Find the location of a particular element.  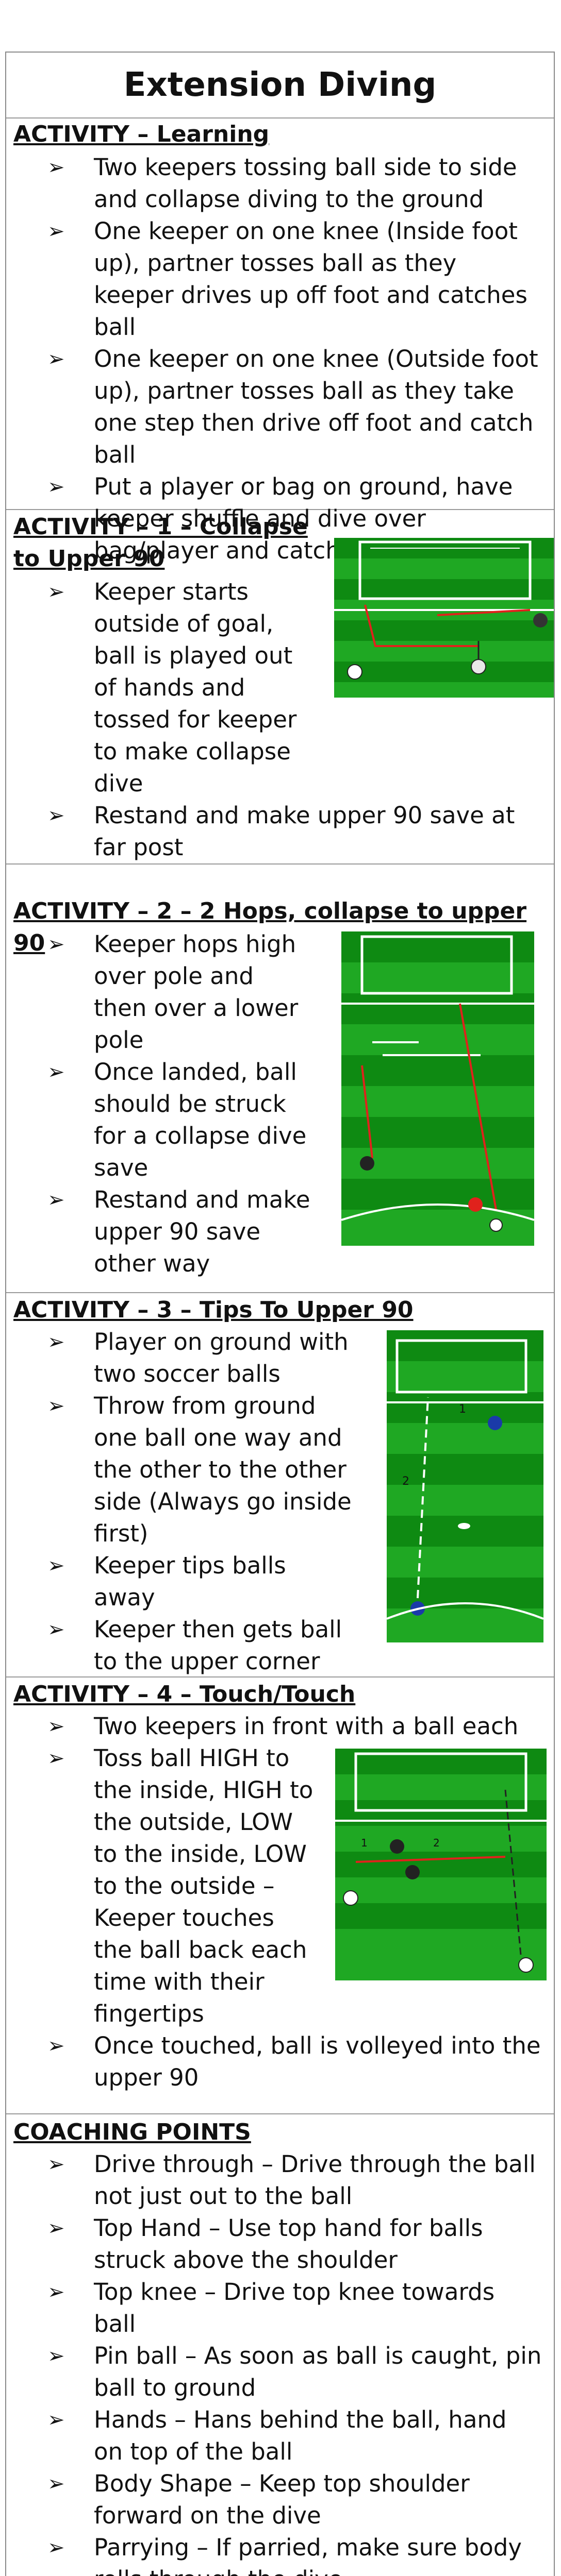

list-item: Top knee – Drive top knee towards ball is located at coordinates (274, 2308).